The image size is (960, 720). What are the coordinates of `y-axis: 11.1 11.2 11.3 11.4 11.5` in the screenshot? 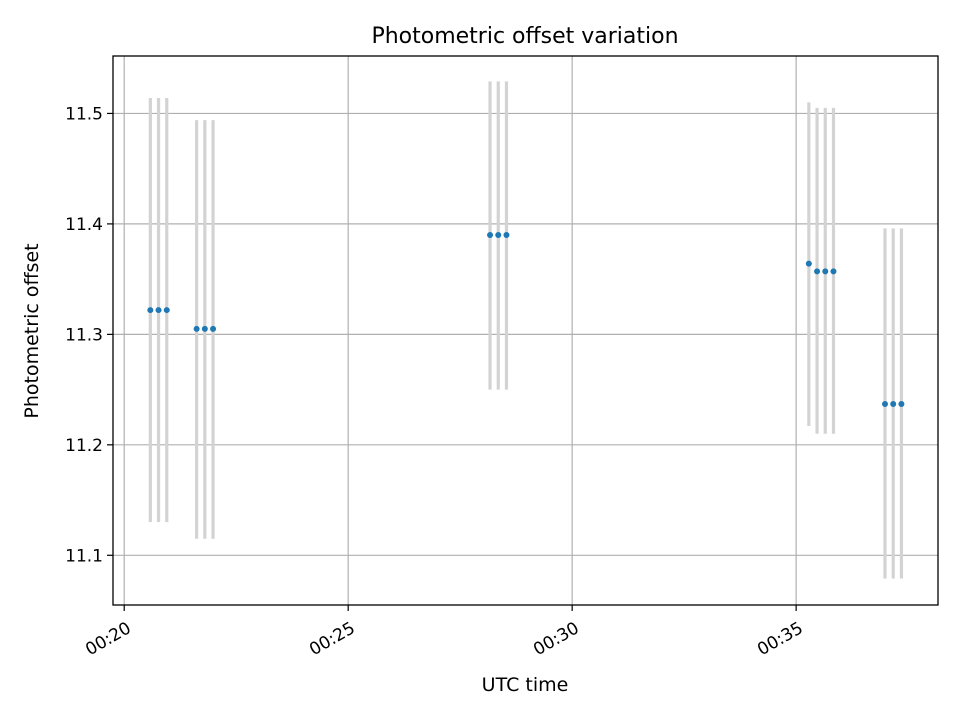 It's located at (89, 335).